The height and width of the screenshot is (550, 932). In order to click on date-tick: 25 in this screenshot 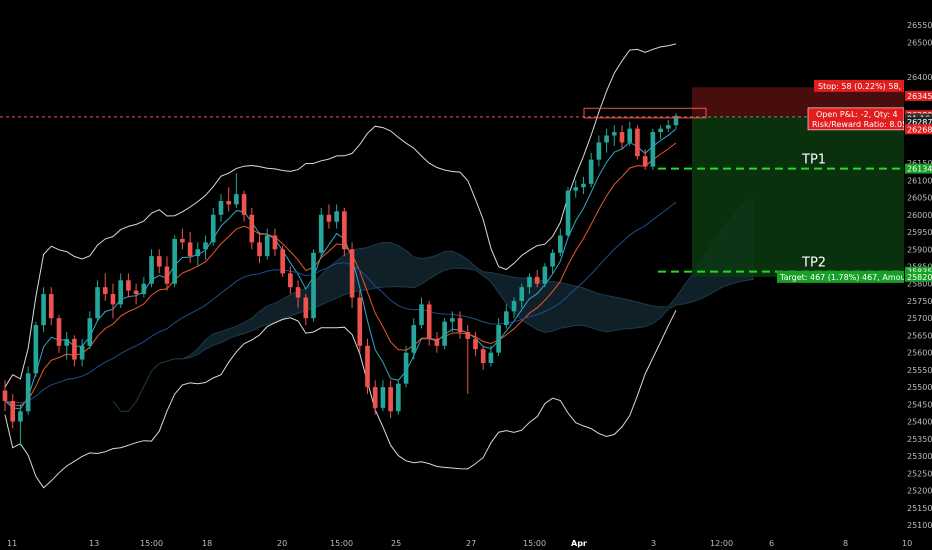, I will do `click(396, 543)`.